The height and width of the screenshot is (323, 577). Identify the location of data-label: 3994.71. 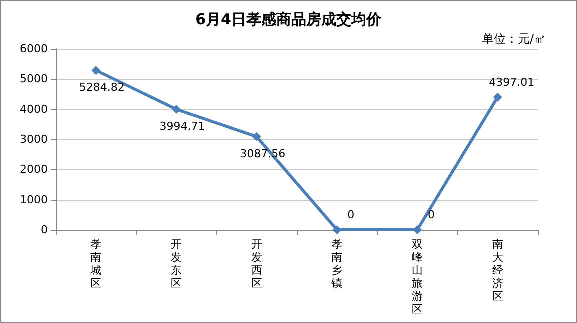
(183, 126).